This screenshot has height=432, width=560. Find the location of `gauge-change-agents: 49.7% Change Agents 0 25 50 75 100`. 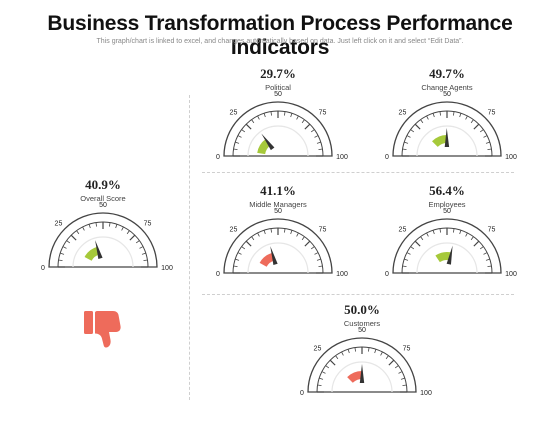

gauge-change-agents: 49.7% Change Agents 0 25 50 75 100 is located at coordinates (449, 131).